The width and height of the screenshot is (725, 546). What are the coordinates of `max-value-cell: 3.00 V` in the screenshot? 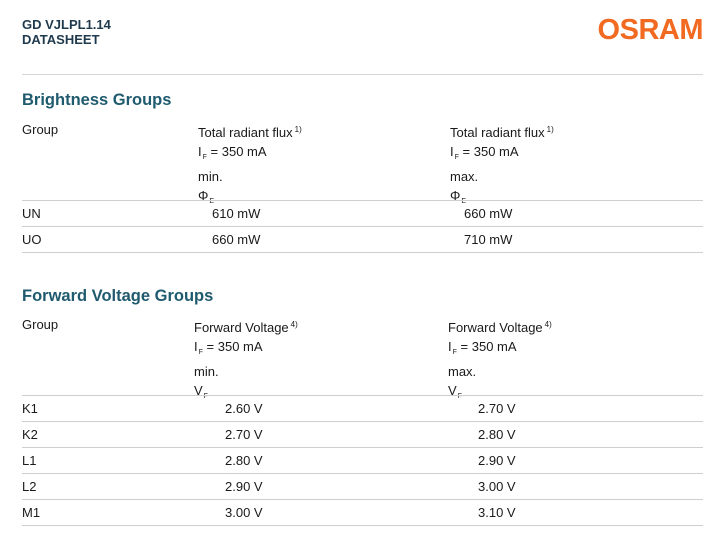 It's located at (497, 486).